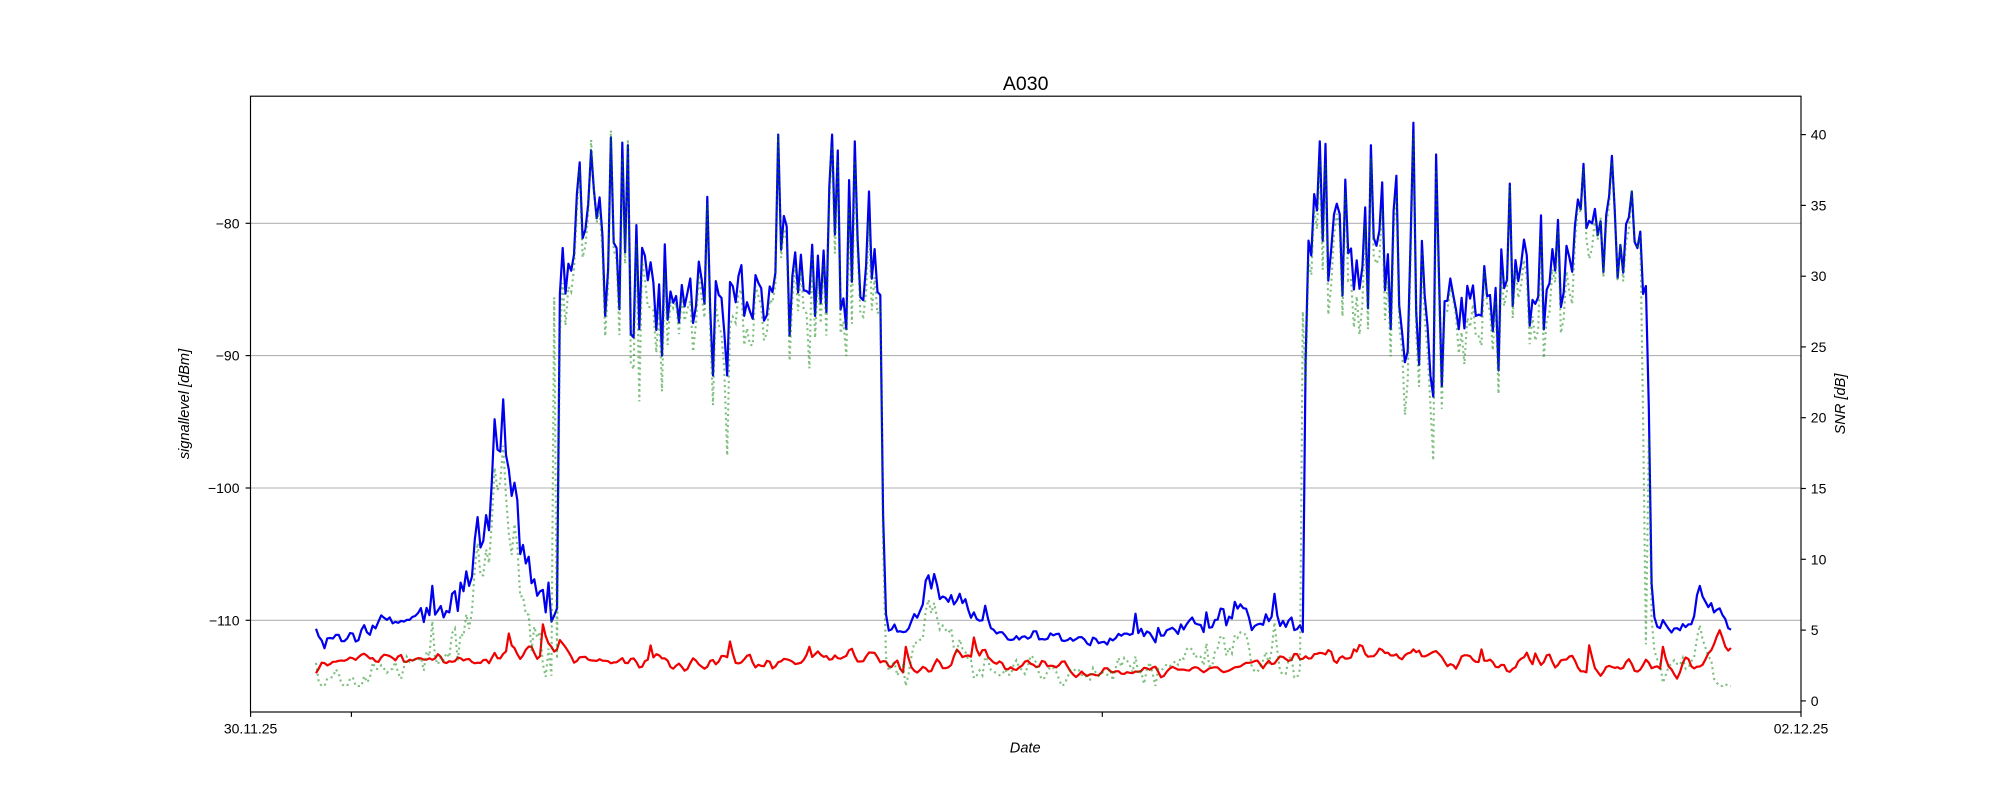  What do you see at coordinates (1819, 489) in the screenshot?
I see `svg-text: 15` at bounding box center [1819, 489].